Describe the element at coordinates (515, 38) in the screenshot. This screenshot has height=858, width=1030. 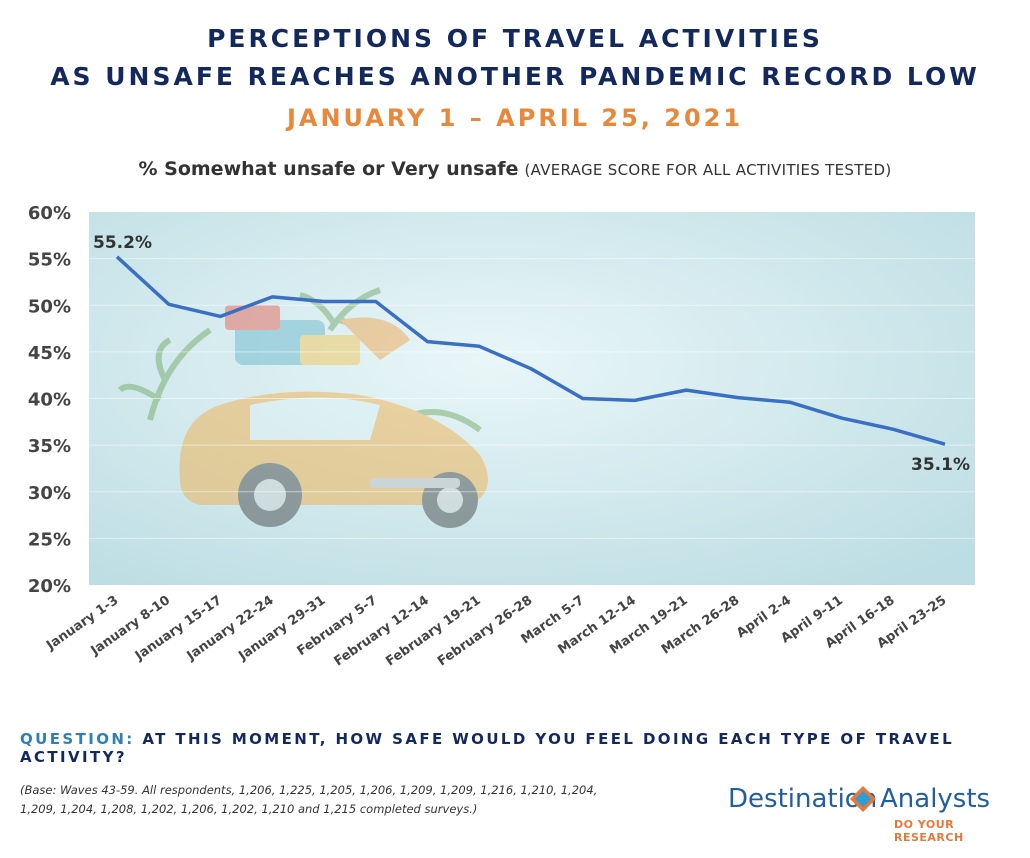
I see `chart-title-line-1: PERCEPTIONS OF TRAVEL ACTIVITIES` at that location.